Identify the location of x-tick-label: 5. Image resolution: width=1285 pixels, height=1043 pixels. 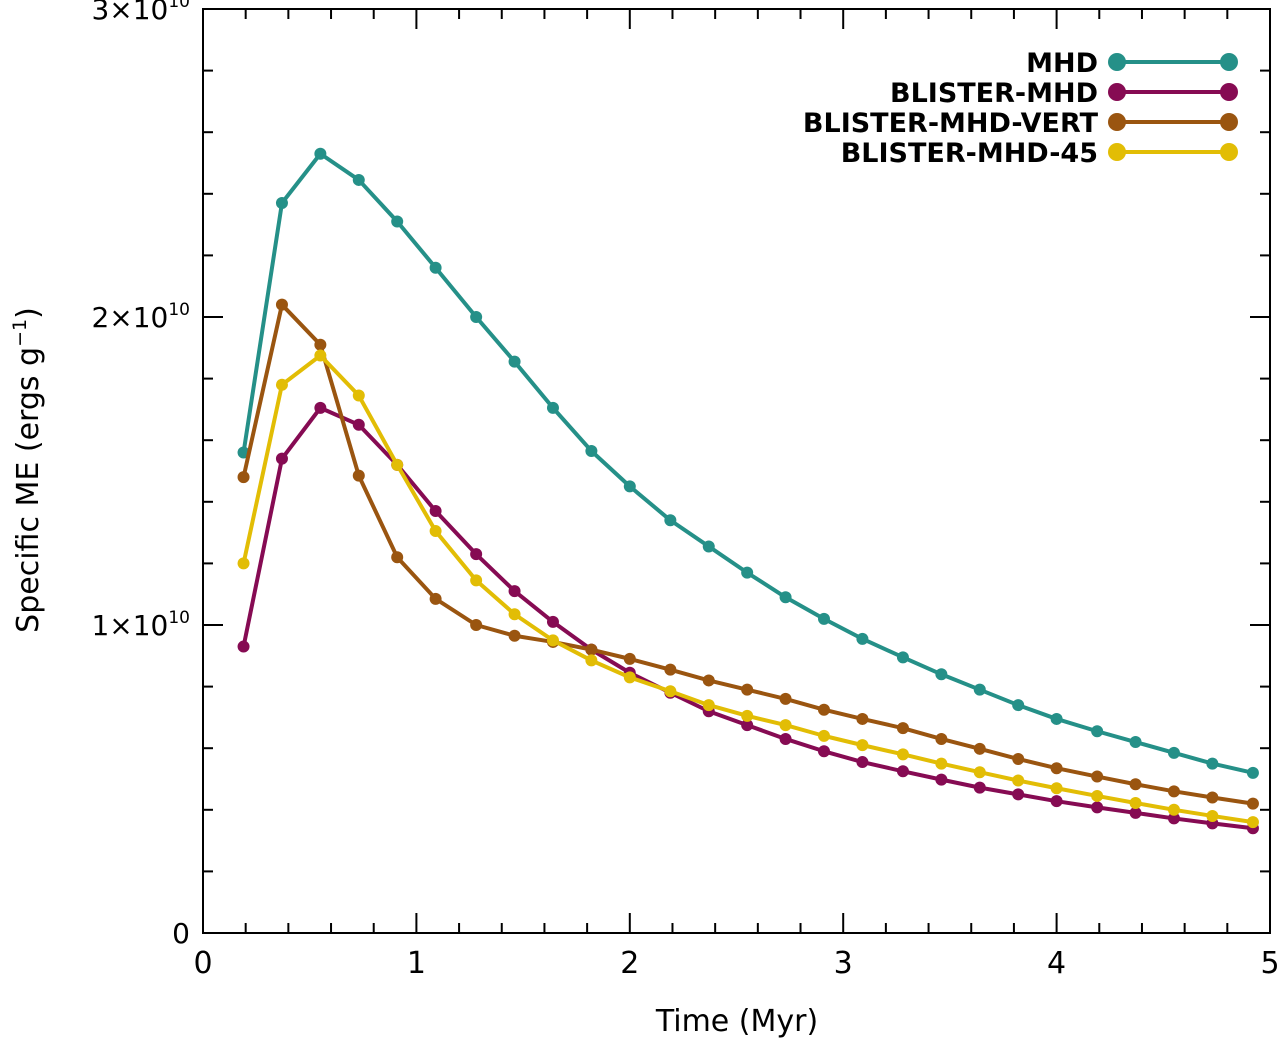
(1269, 963).